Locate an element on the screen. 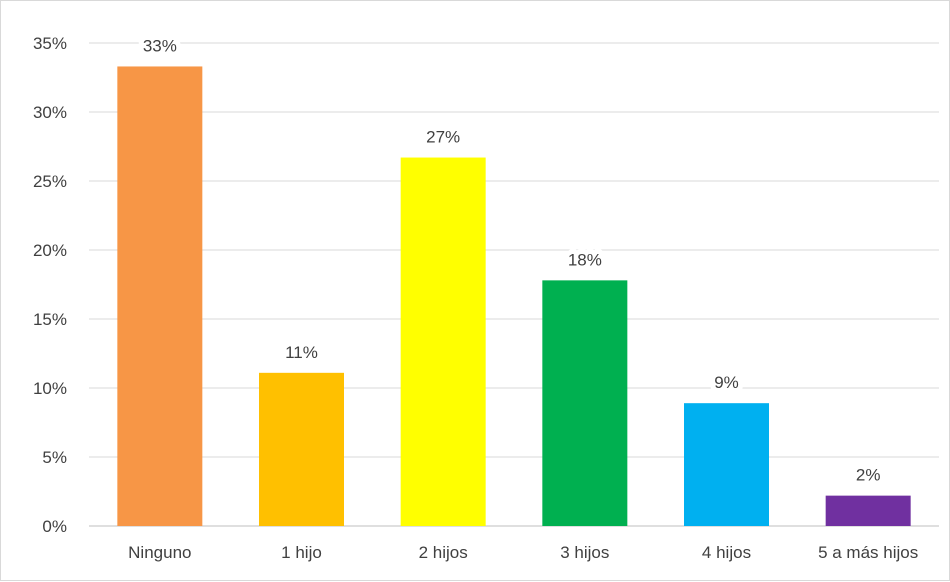 This screenshot has width=950, height=582. x-tick-label: 5 a más hijos is located at coordinates (868, 552).